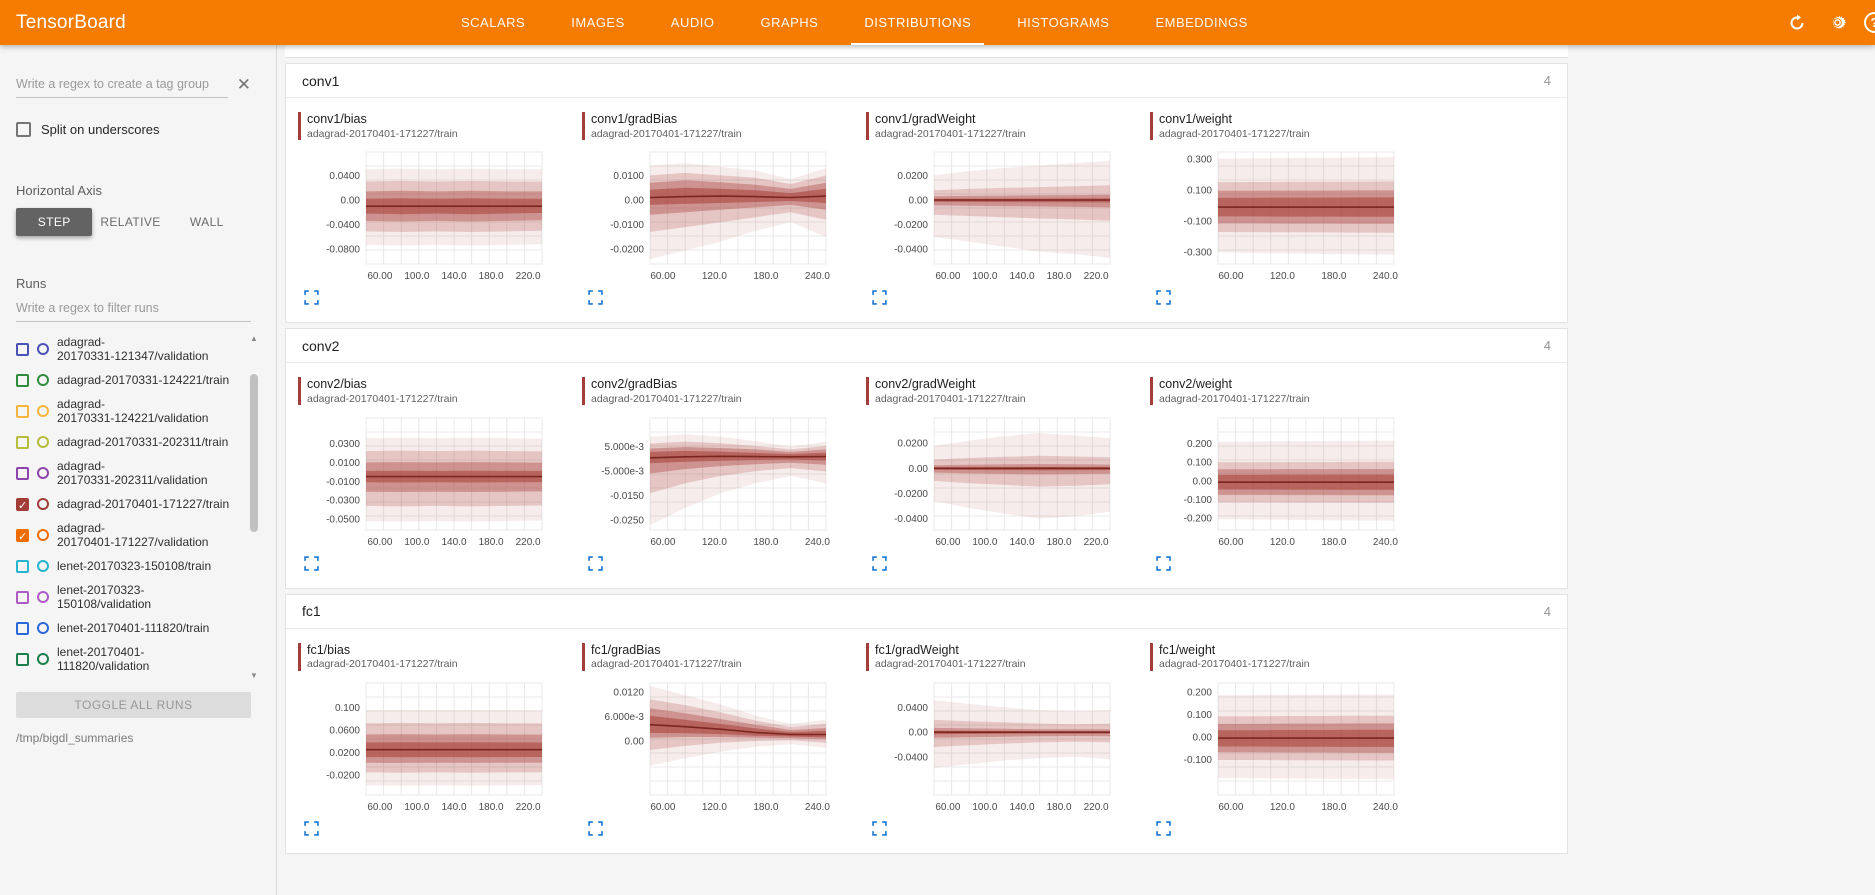 Image resolution: width=1875 pixels, height=895 pixels. What do you see at coordinates (926, 612) in the screenshot?
I see `category-header-fc1: fc1 4` at bounding box center [926, 612].